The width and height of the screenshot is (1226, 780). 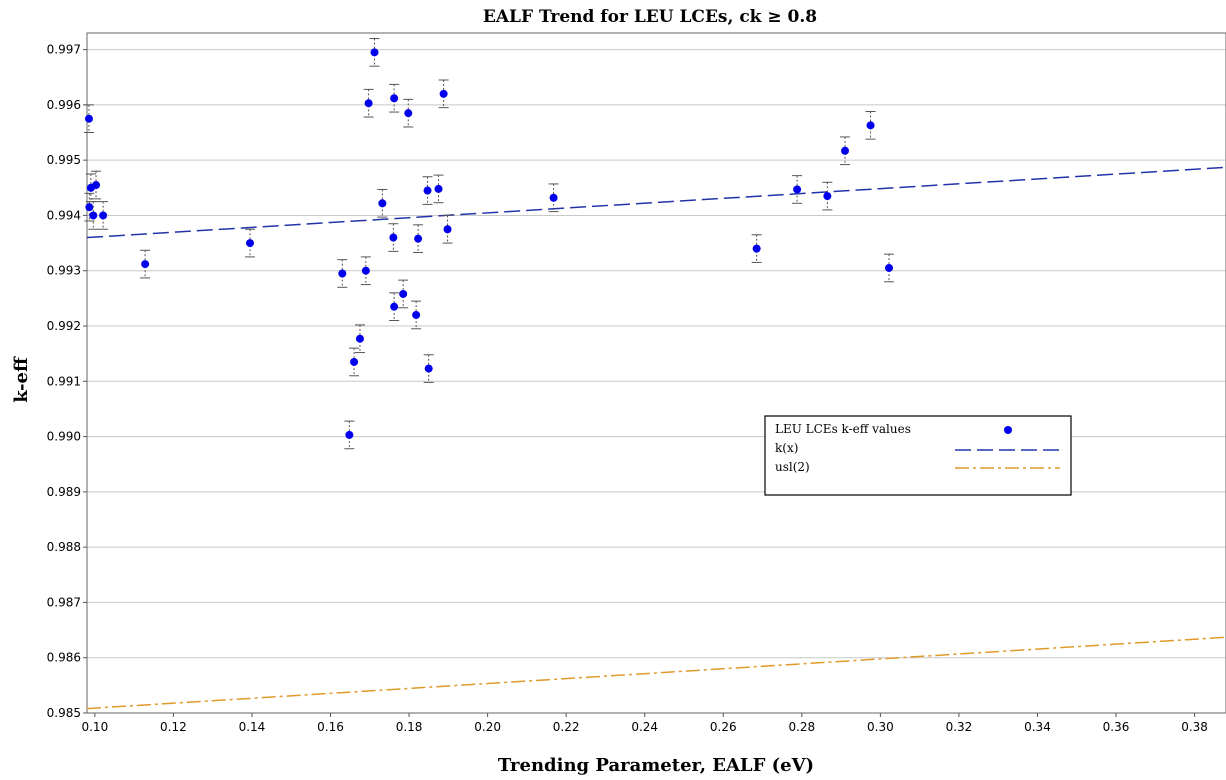 I want to click on legend-box, so click(x=918, y=455).